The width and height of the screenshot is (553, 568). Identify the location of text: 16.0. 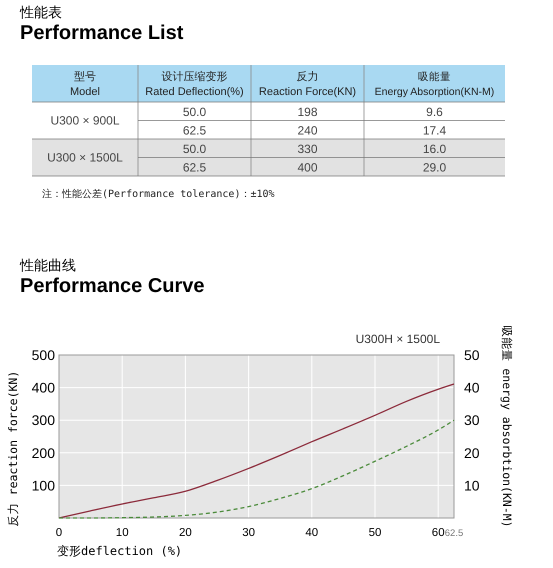
(434, 149).